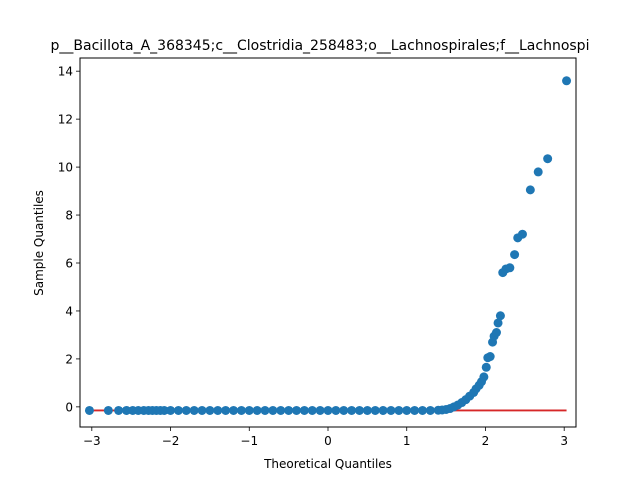 The width and height of the screenshot is (640, 480). Describe the element at coordinates (69, 264) in the screenshot. I see `y-tick-label: 6` at that location.